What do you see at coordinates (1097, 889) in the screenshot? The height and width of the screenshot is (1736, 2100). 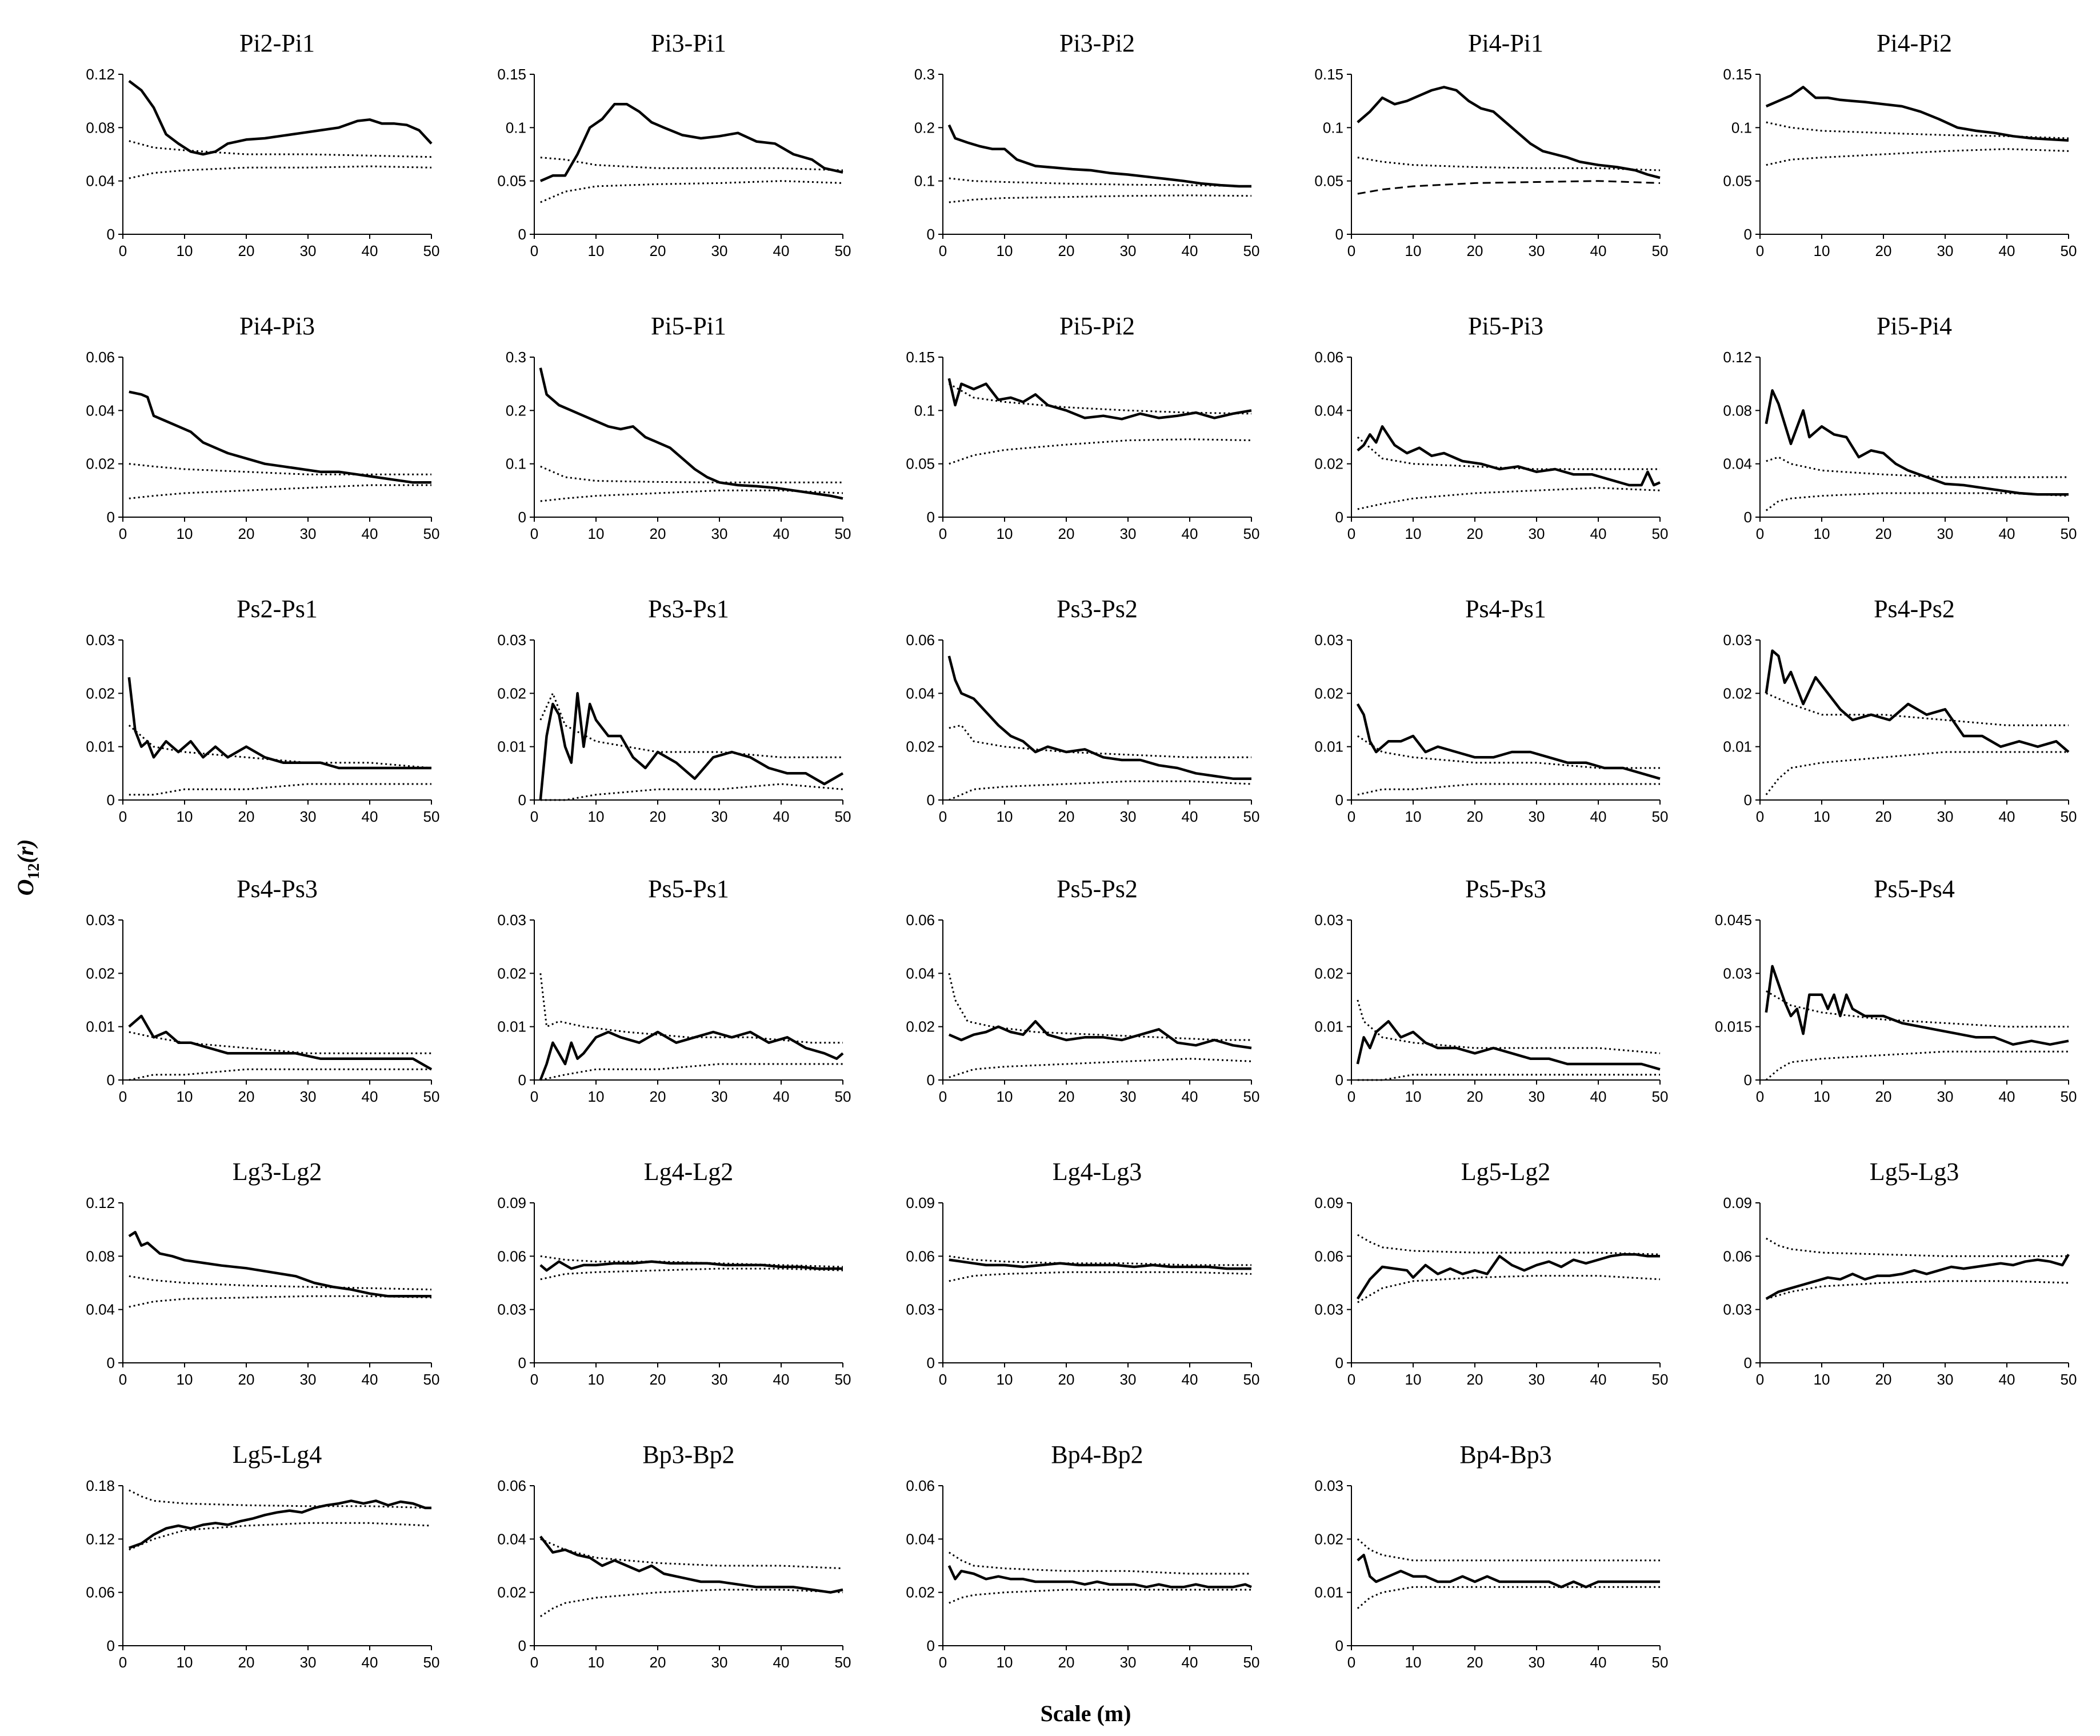 I see `panel-title: Ps5-Ps2` at bounding box center [1097, 889].